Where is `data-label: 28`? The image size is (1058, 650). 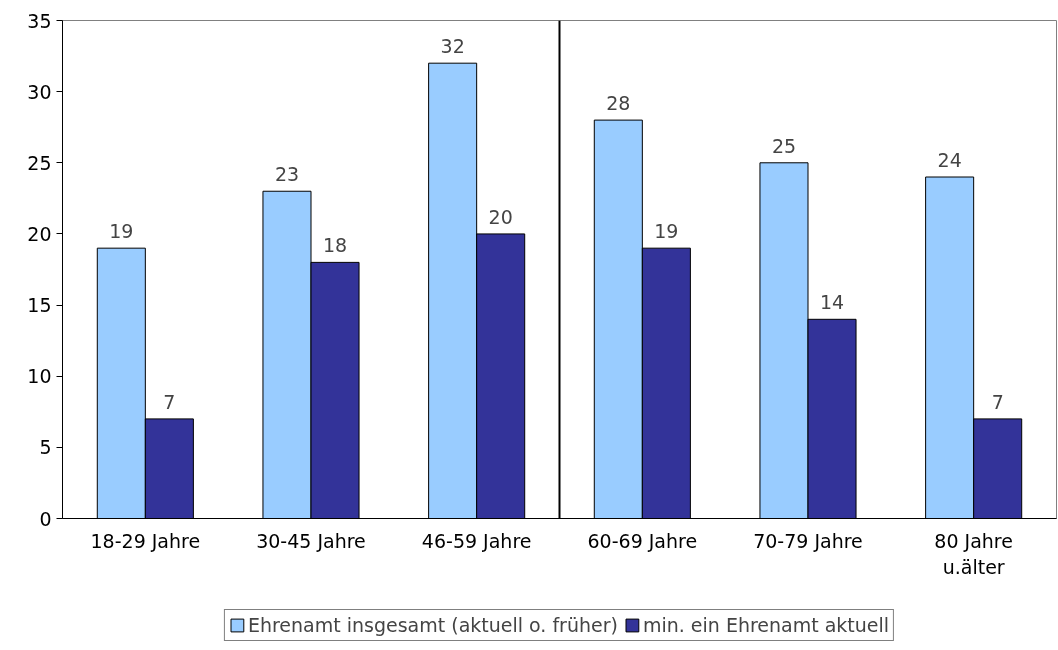
data-label: 28 is located at coordinates (618, 103).